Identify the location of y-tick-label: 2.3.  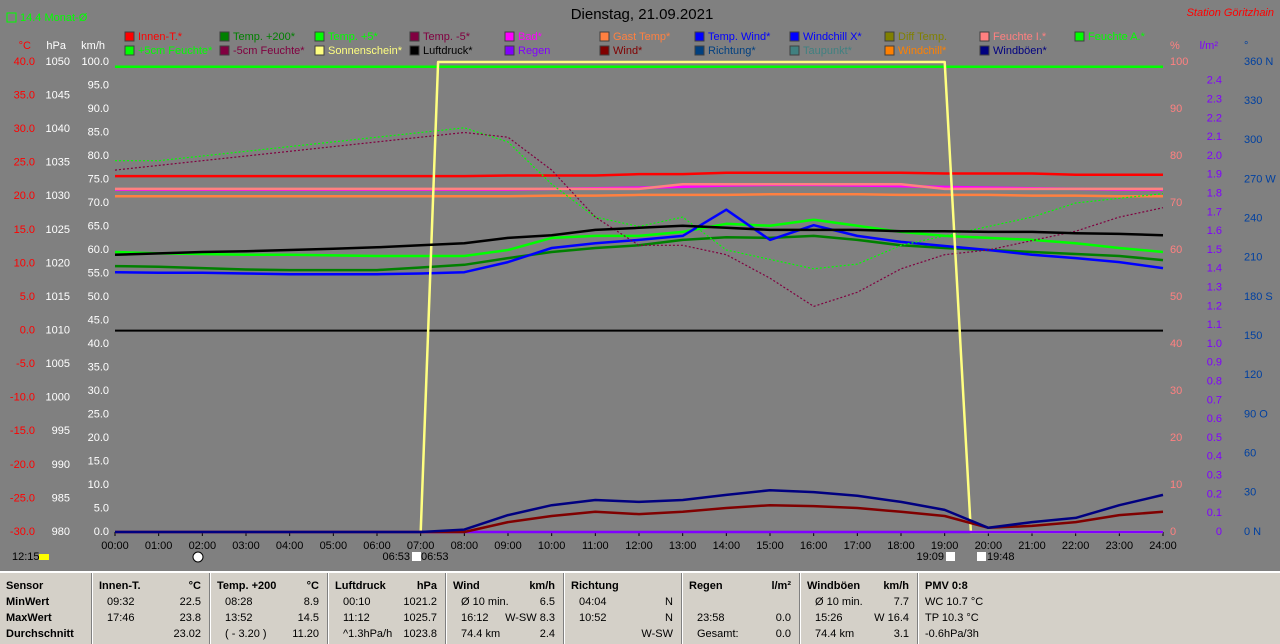
(1214, 100).